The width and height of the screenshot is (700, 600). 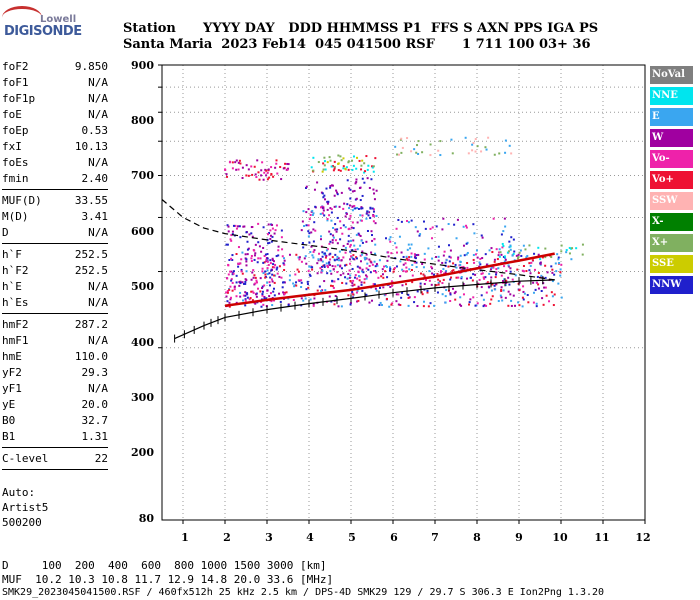 I want to click on param-key: B1, so click(x=9, y=436).